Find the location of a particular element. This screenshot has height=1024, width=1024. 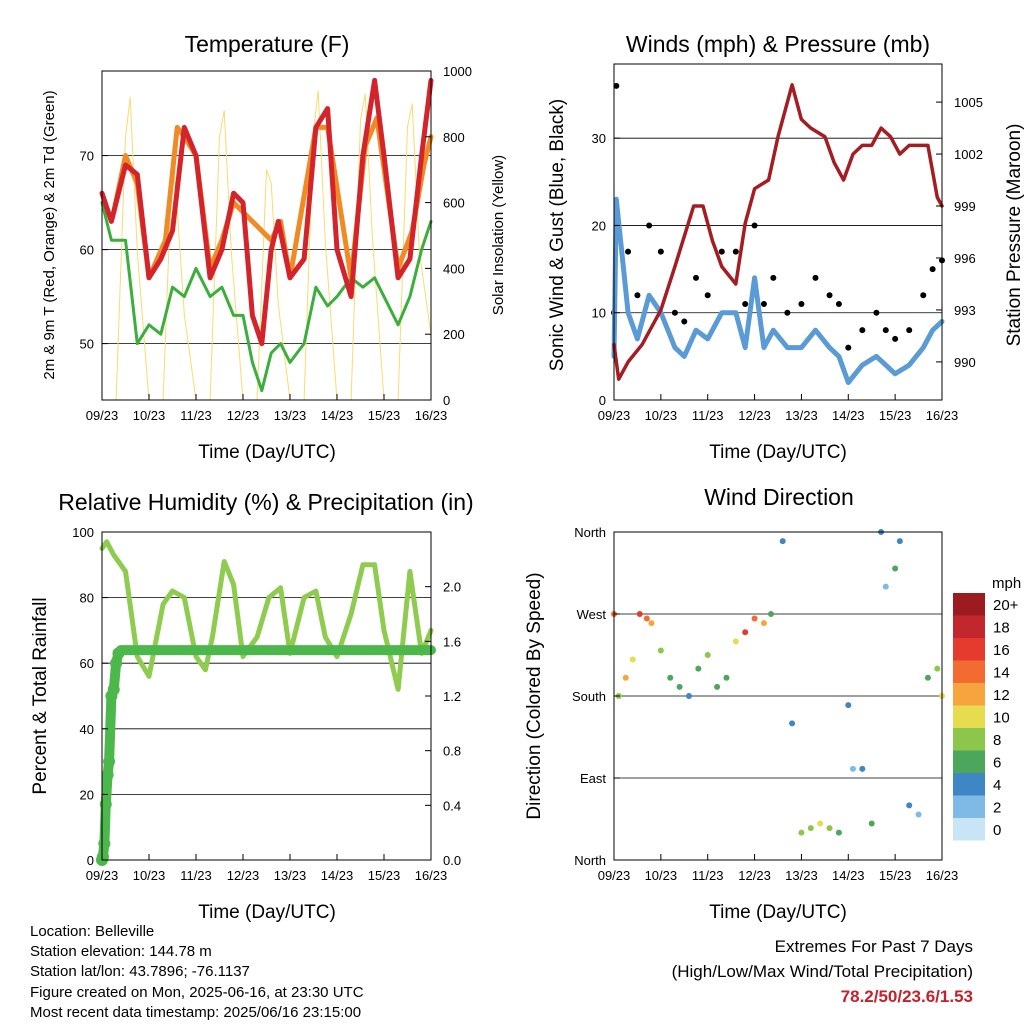

location-text: Location: Belleville is located at coordinates (92, 931).